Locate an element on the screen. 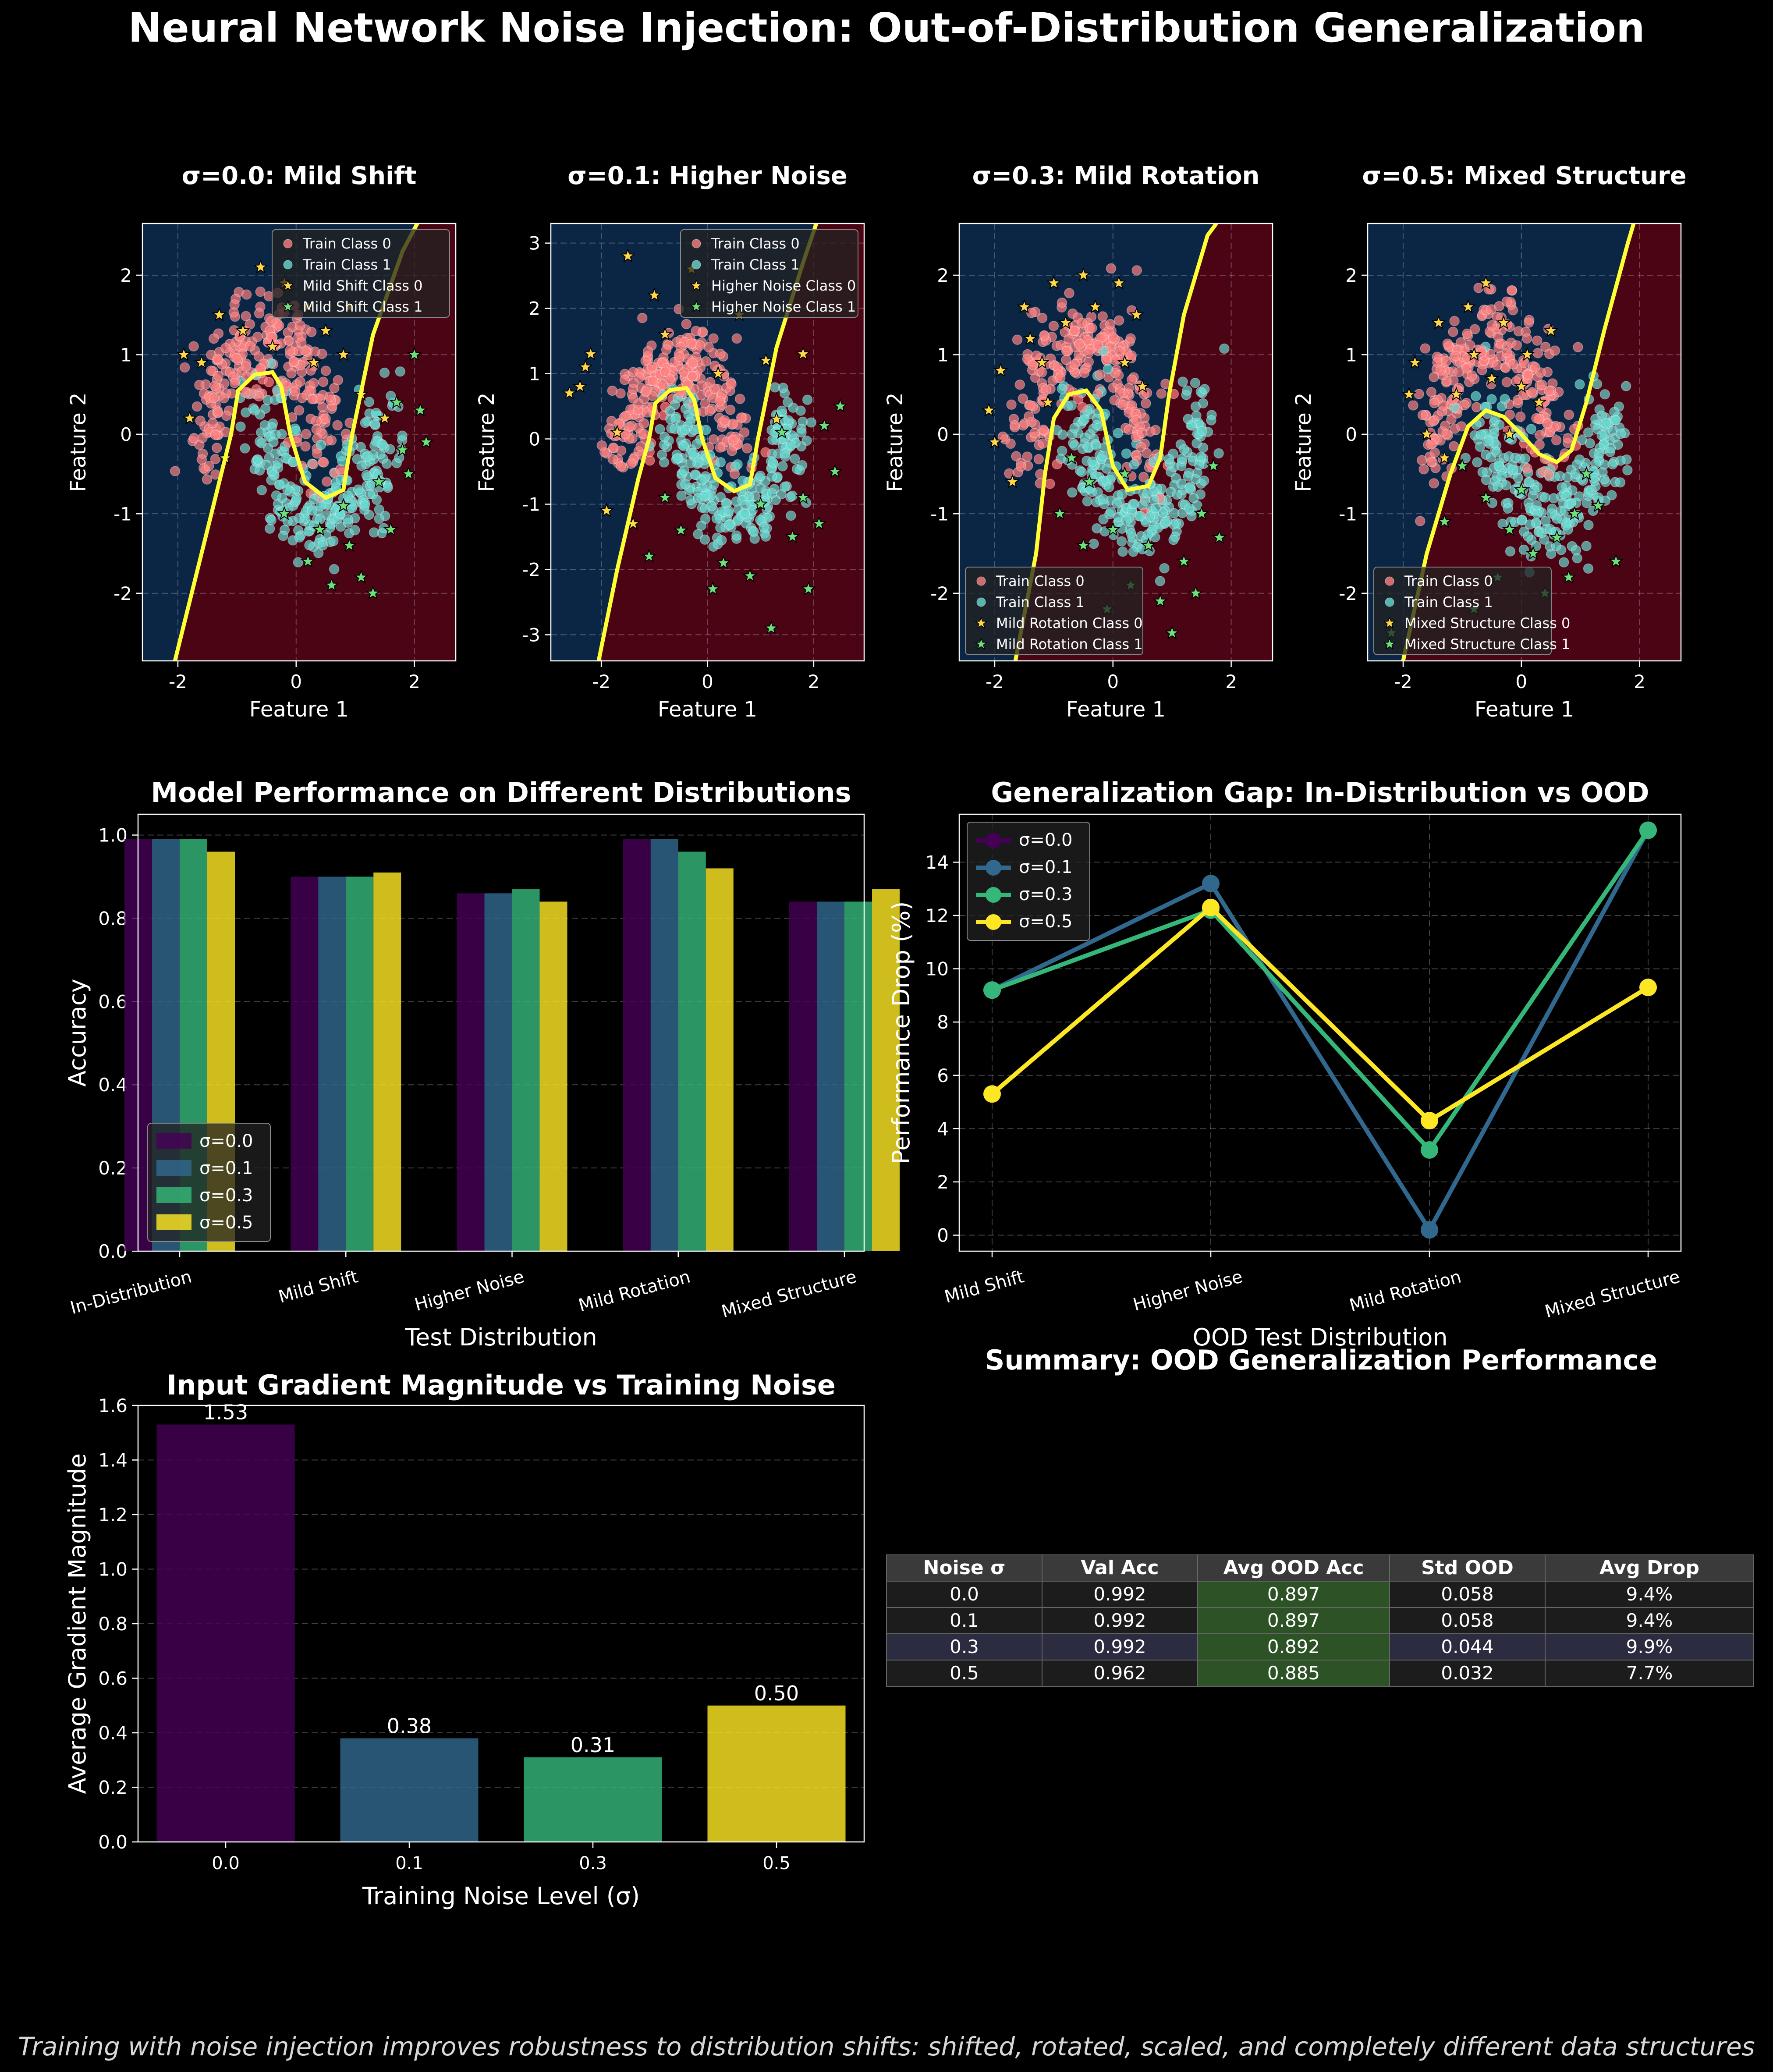 The image size is (1773, 2072). series-point is located at coordinates (1211, 884).